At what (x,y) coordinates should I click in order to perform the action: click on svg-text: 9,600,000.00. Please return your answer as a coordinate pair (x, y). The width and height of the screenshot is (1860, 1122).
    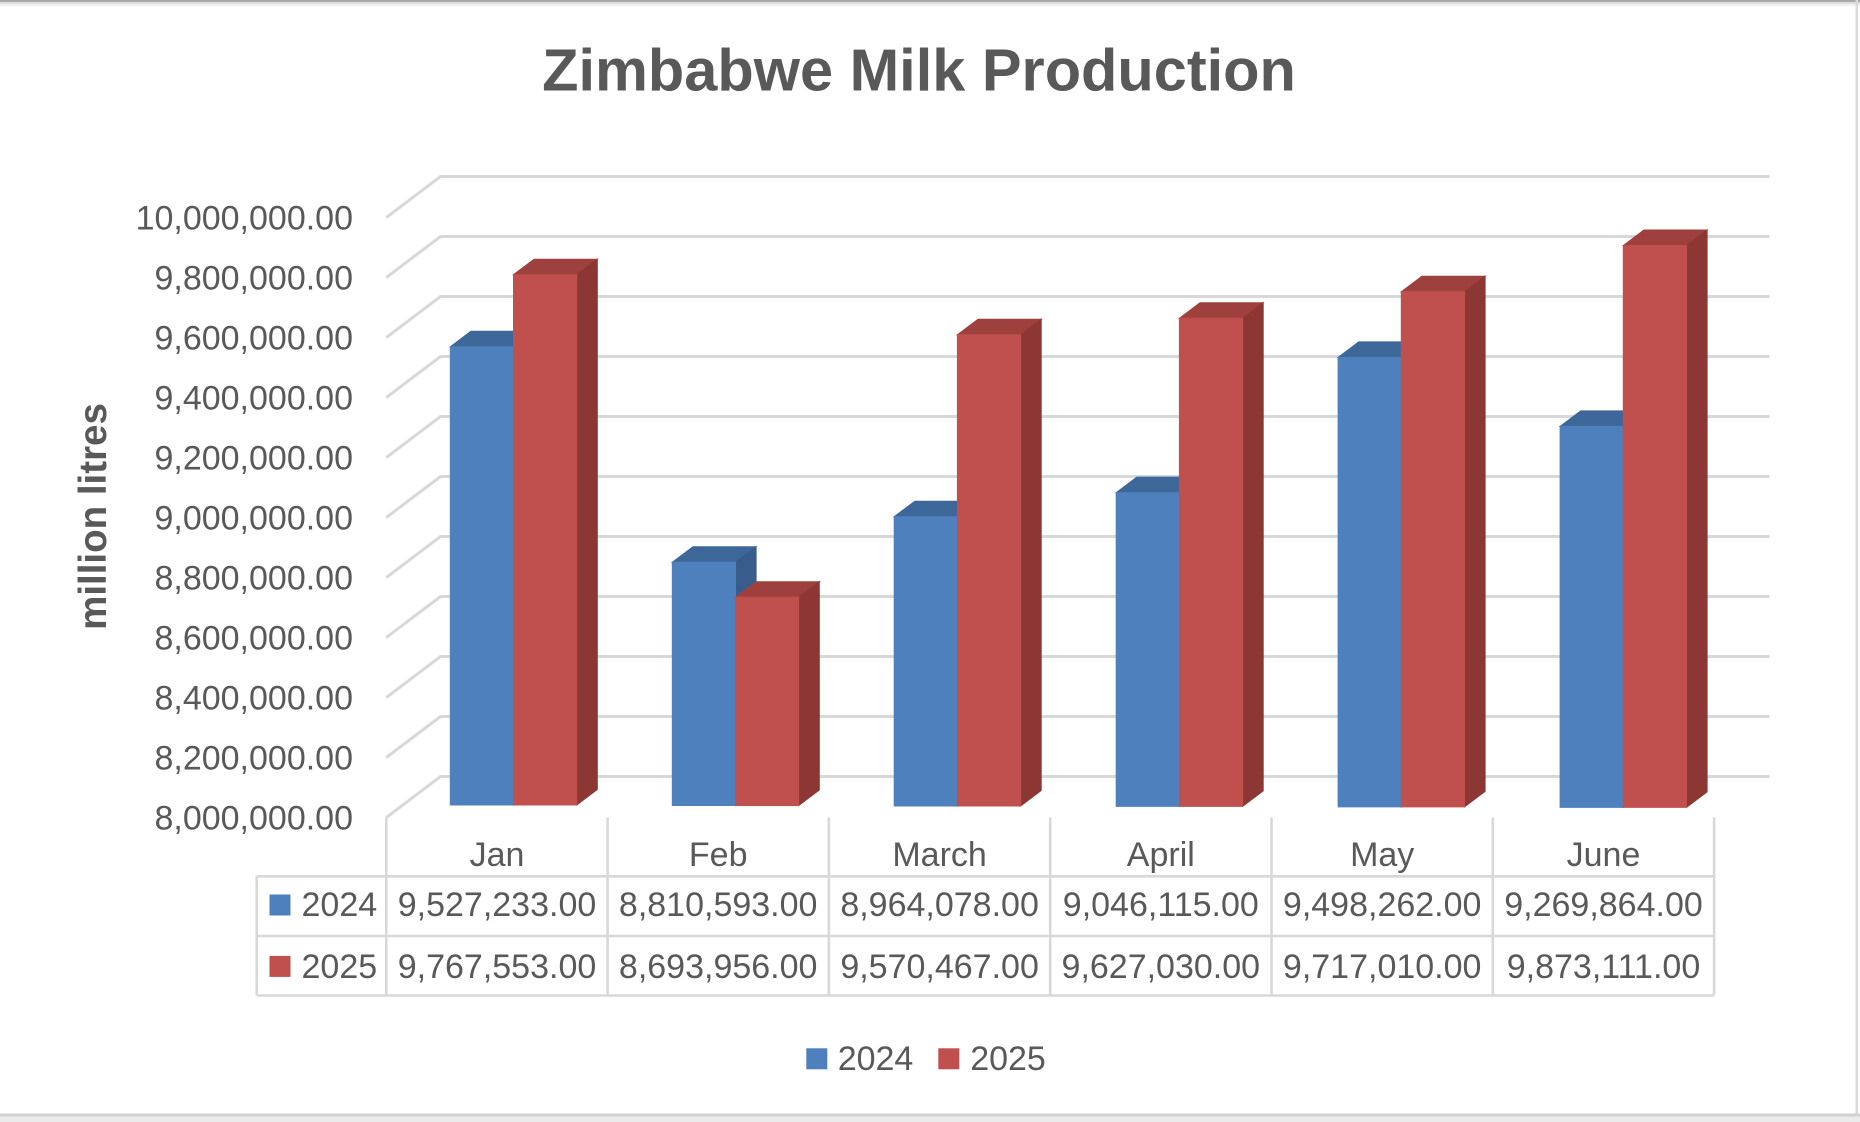
    Looking at the image, I should click on (253, 339).